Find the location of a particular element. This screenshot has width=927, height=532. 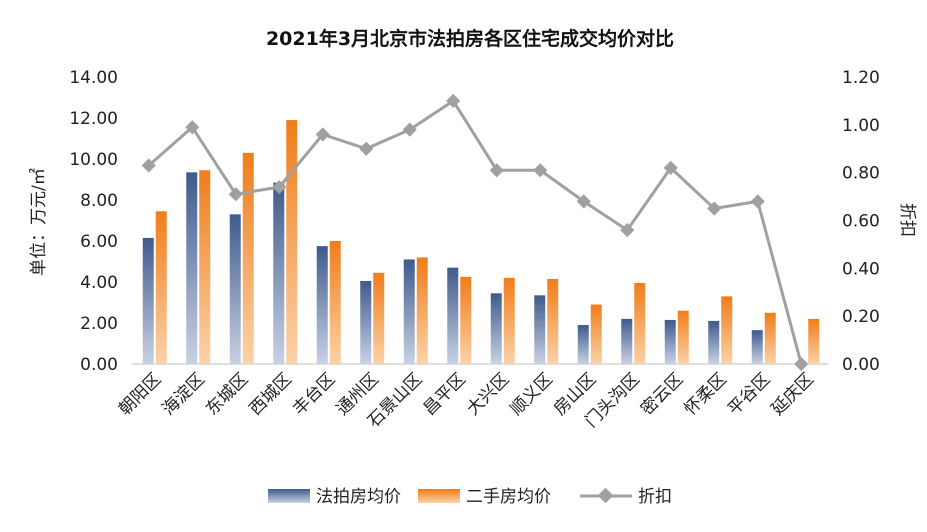

y-tick-label: 0.00 is located at coordinates (99, 365).